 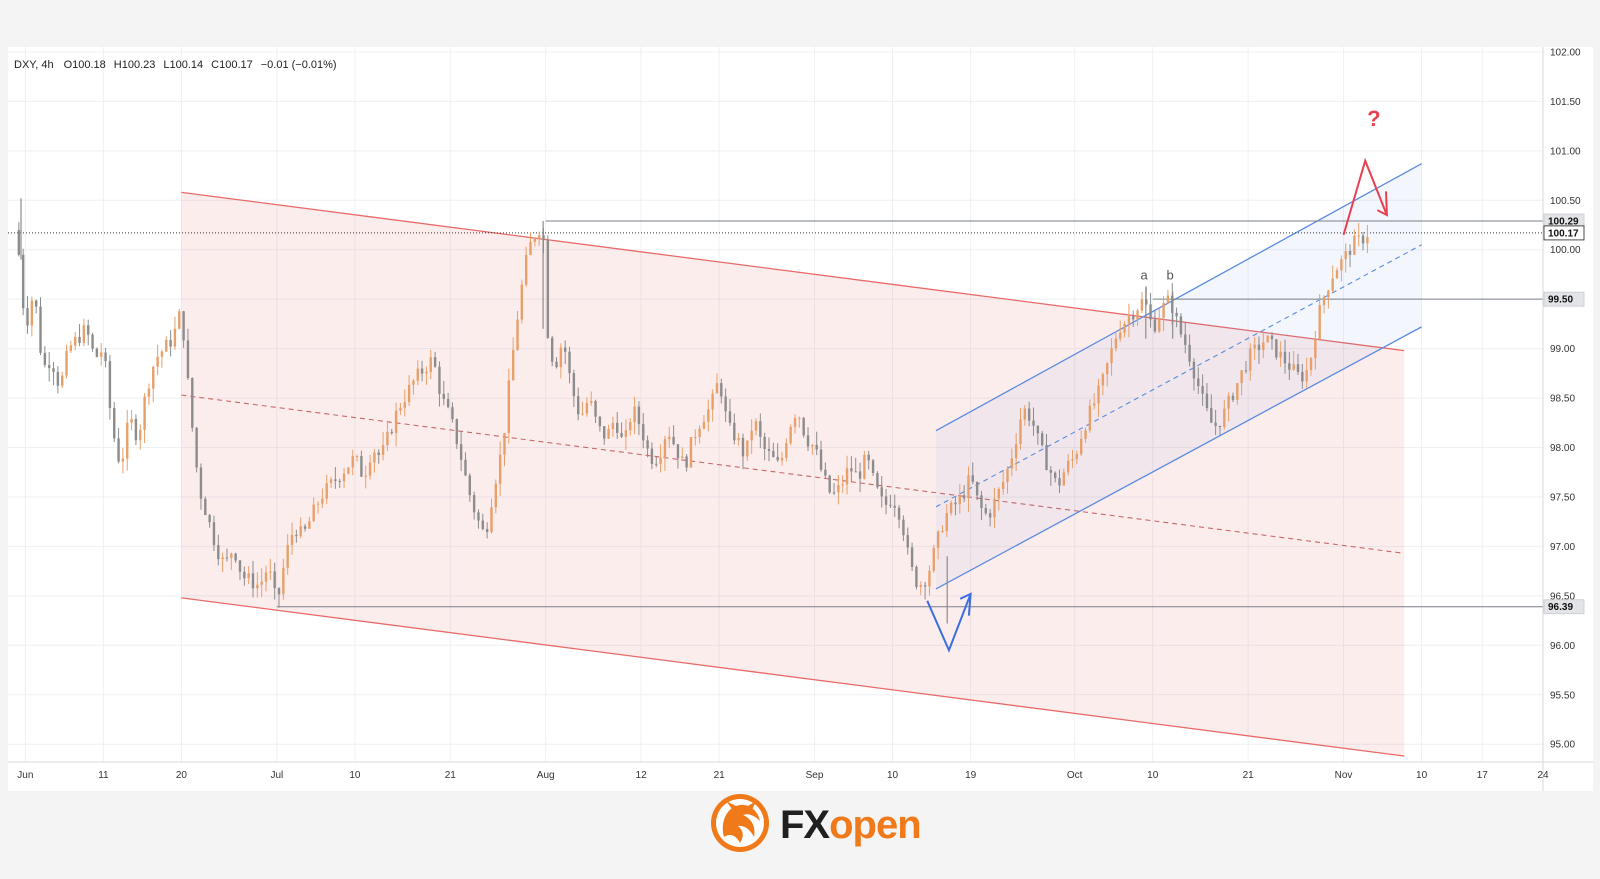 I want to click on red-arrow-head, so click(x=1382, y=204).